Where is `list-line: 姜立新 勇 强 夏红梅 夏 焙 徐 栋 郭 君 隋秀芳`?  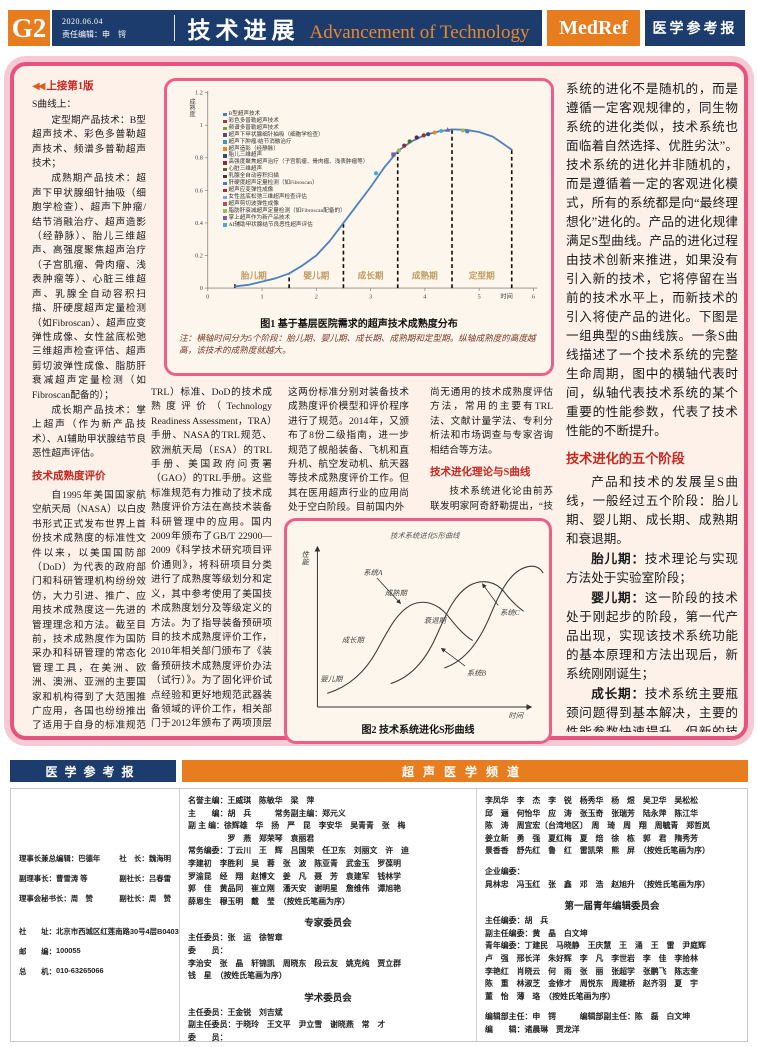
list-line: 姜立新 勇 强 夏红梅 夏 焙 徐 栋 郭 君 隋秀芳 is located at coordinates (592, 838).